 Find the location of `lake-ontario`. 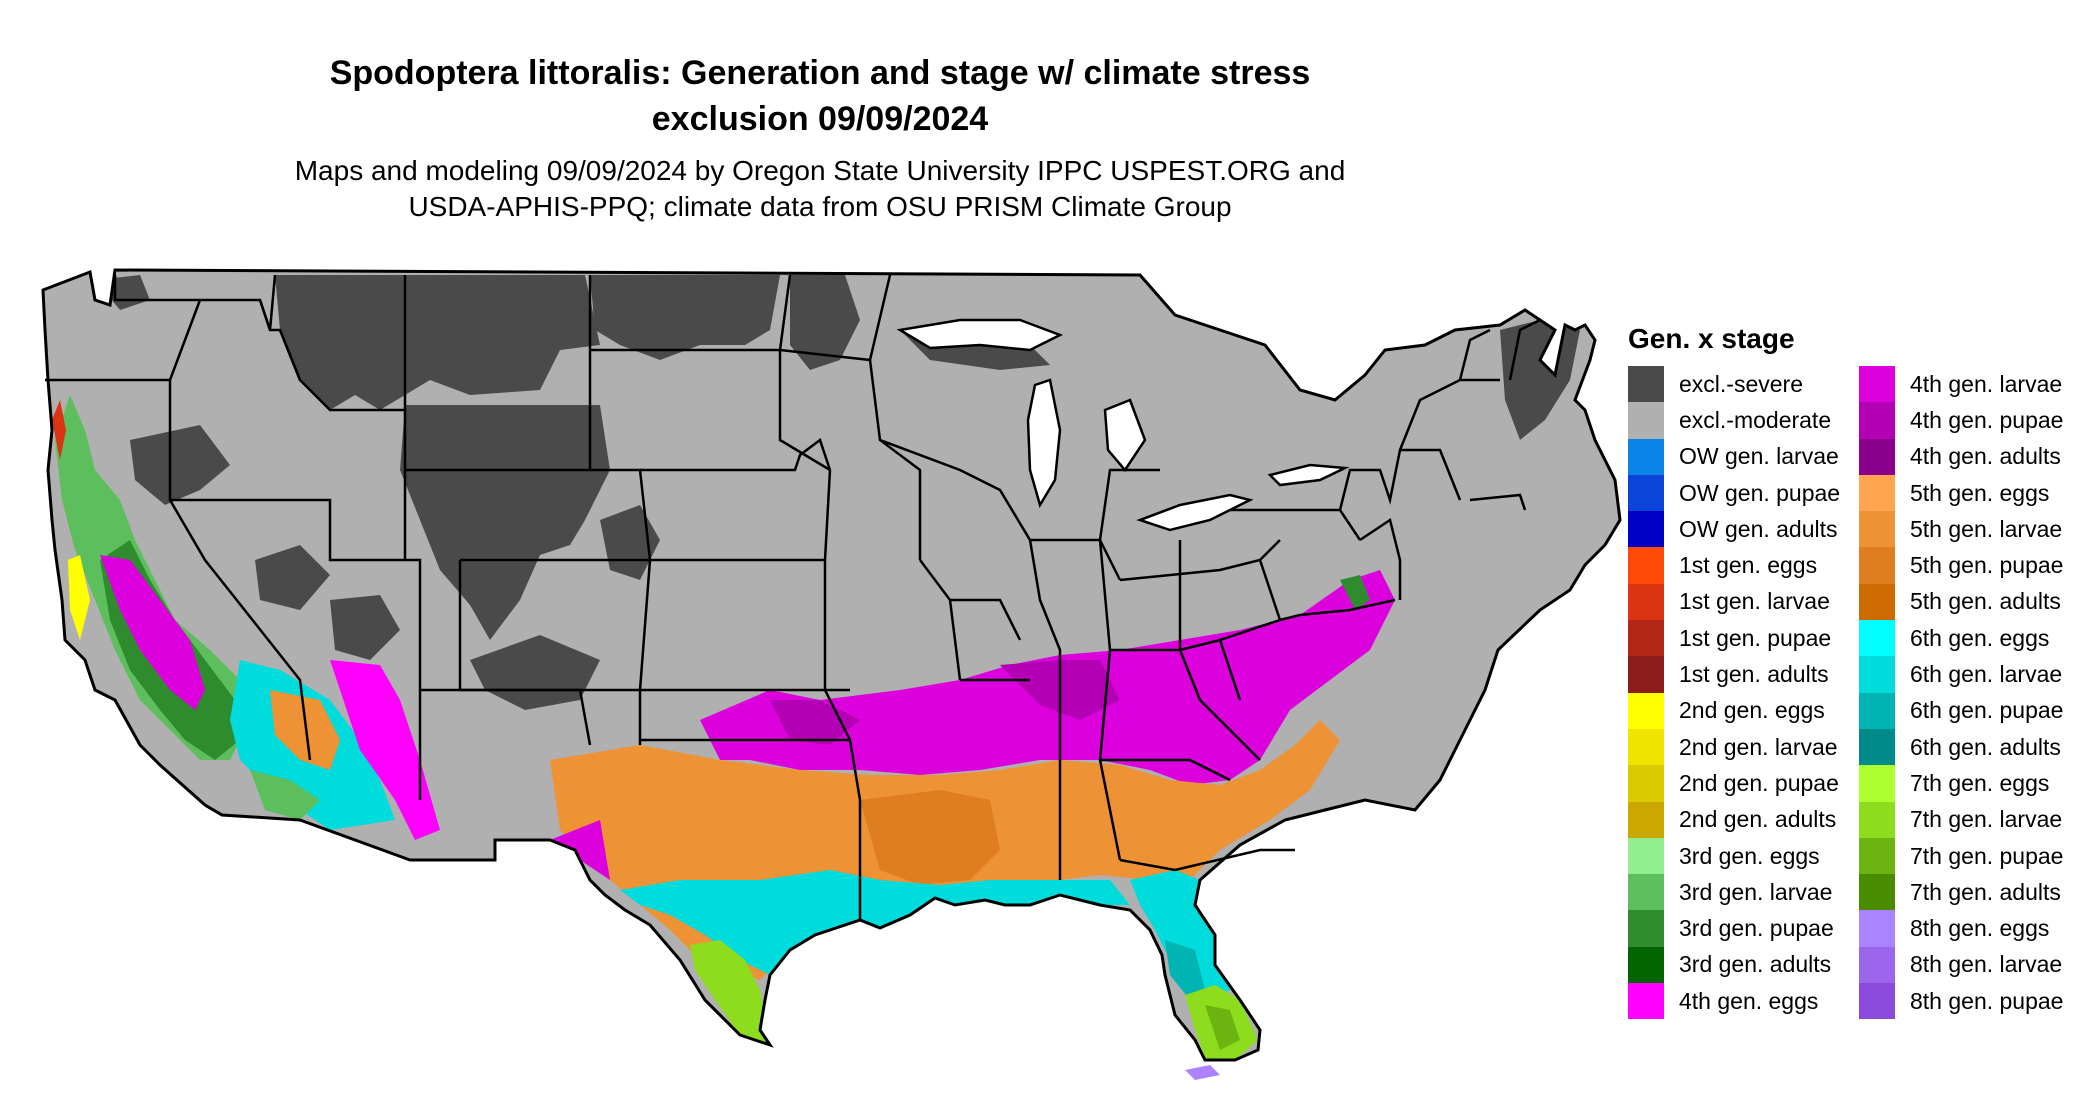

lake-ontario is located at coordinates (1308, 475).